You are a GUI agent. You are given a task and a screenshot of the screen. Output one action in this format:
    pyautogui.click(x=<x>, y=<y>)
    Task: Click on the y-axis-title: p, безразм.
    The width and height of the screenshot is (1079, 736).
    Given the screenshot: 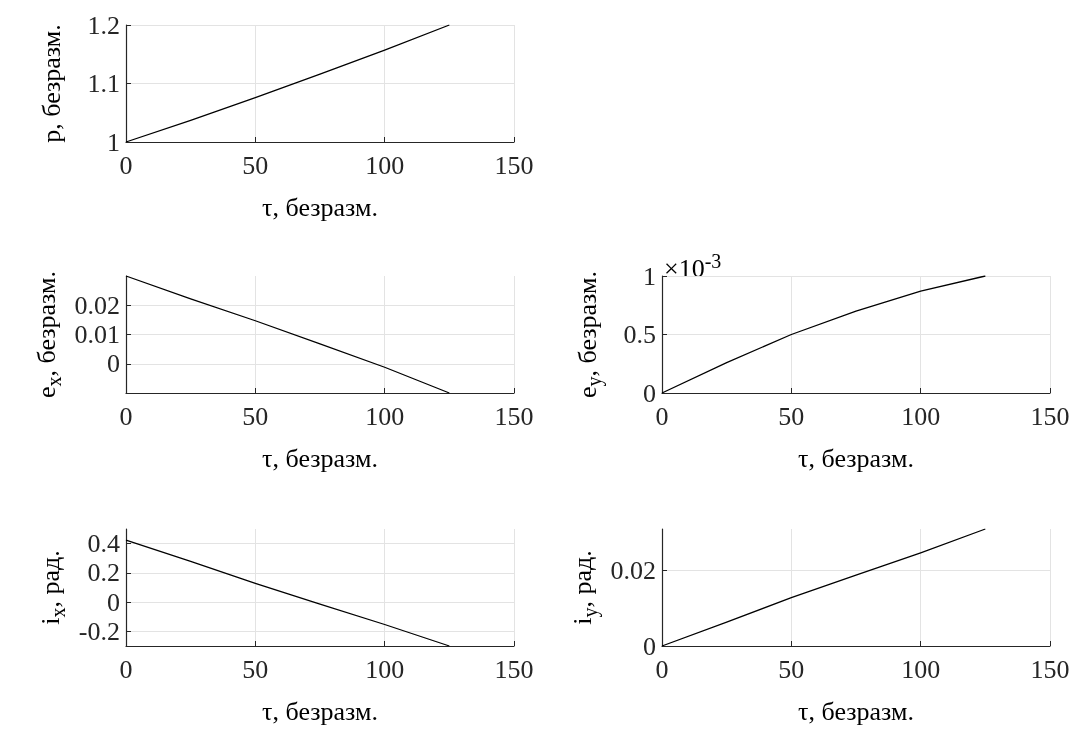 What is the action you would take?
    pyautogui.click(x=51, y=83)
    